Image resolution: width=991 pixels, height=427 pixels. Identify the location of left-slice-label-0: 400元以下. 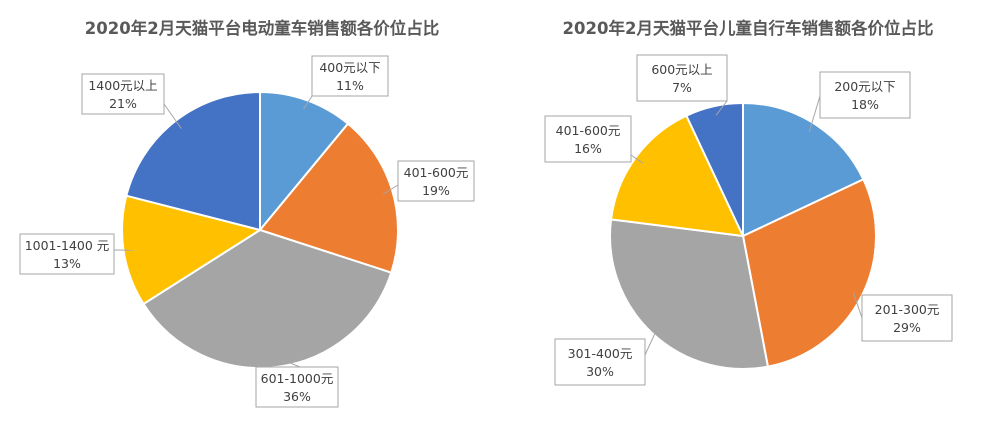
(349, 67).